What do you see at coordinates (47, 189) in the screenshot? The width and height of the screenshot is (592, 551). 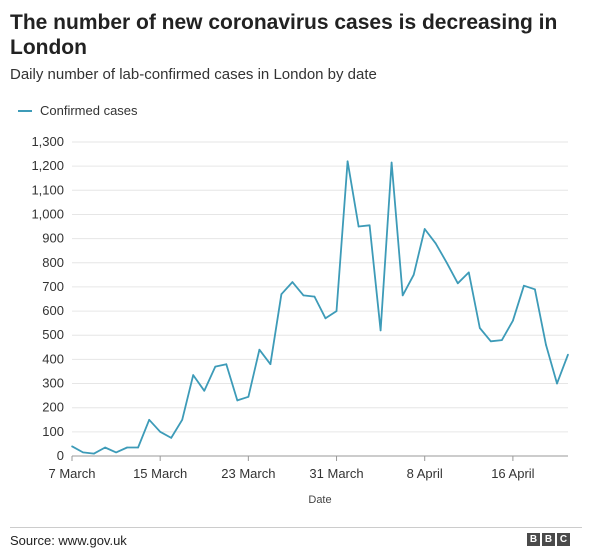 I see `y-tick-label: 1,100` at bounding box center [47, 189].